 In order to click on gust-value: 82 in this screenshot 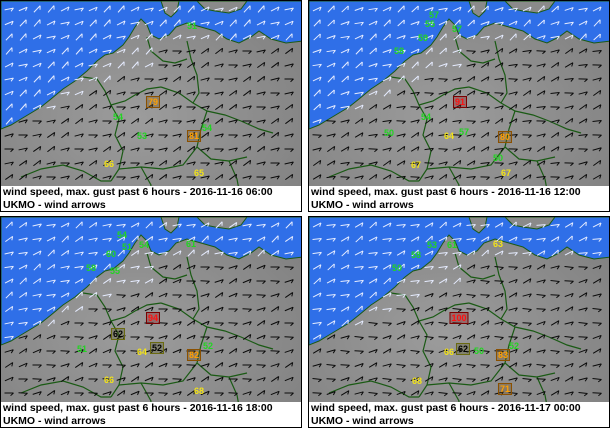, I will do `click(194, 355)`.